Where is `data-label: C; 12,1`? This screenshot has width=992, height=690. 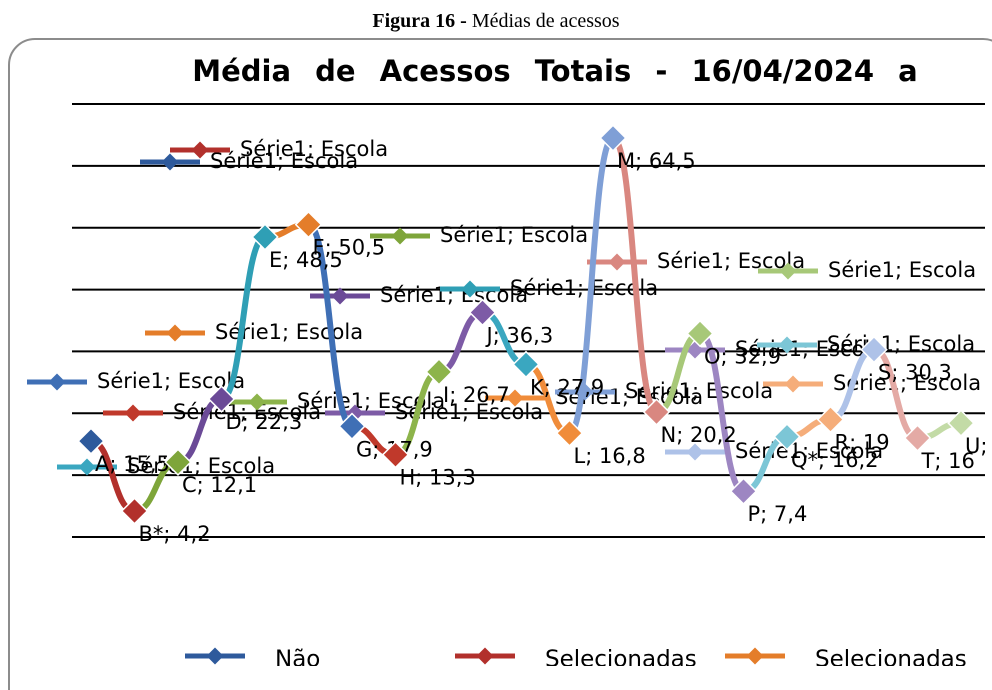 data-label: C; 12,1 is located at coordinates (219, 485).